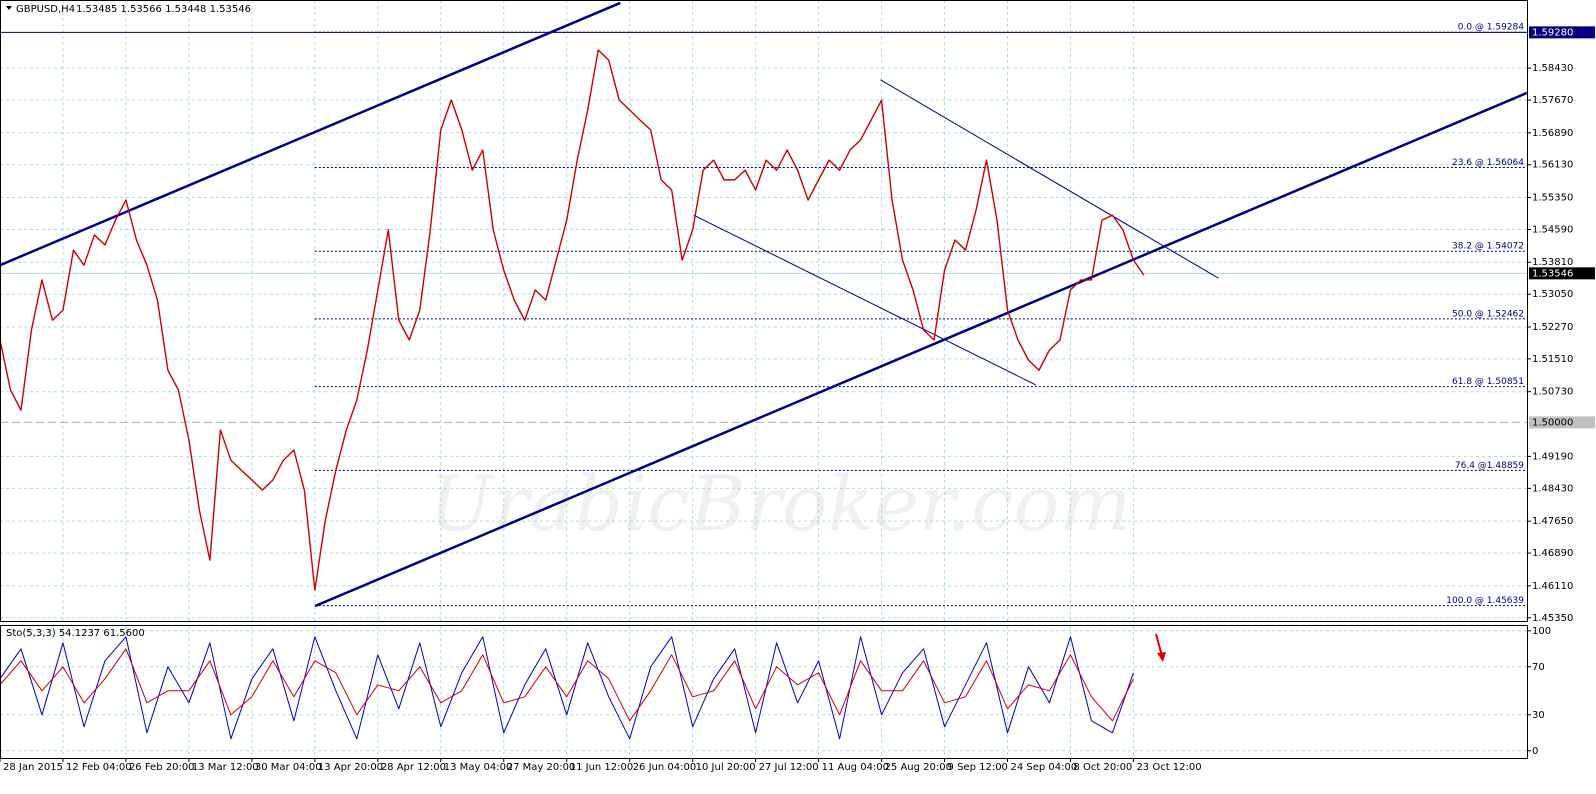 This screenshot has width=1596, height=794. Describe the element at coordinates (780, 503) in the screenshot. I see `watermark: UrabicBroker.com` at that location.